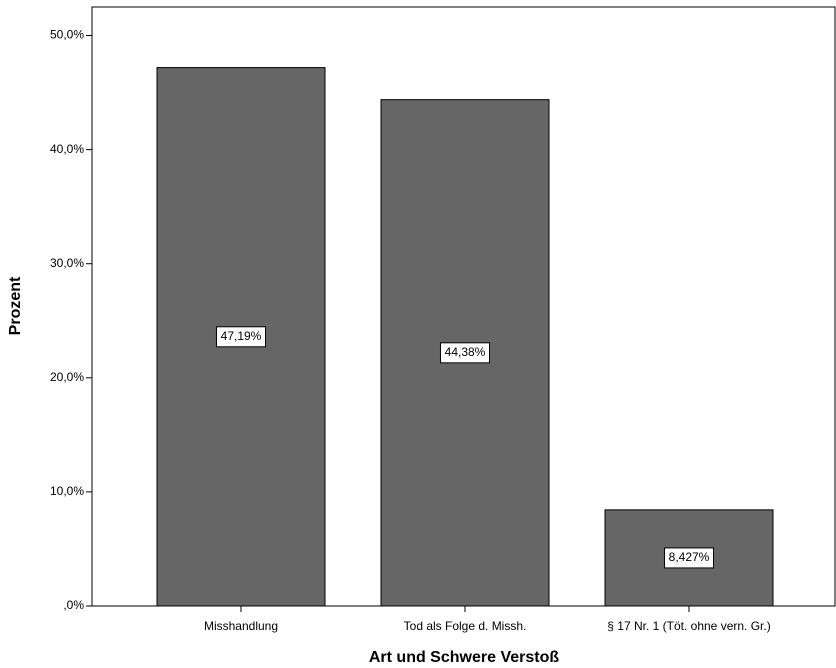 The image size is (836, 668). I want to click on value-label: 8,427%, so click(689, 557).